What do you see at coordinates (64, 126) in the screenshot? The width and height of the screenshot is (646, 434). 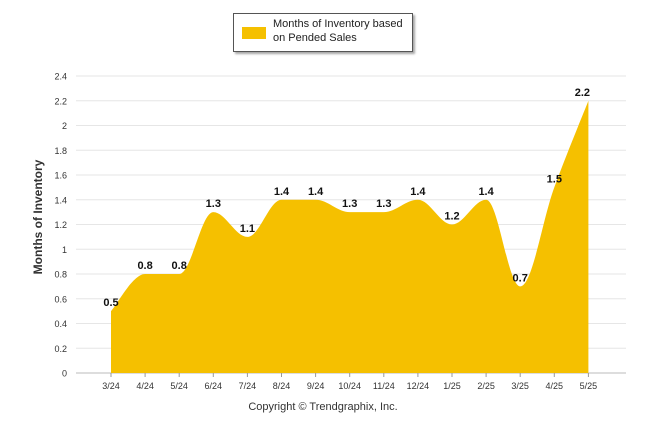 I see `y-tick-label: 2` at bounding box center [64, 126].